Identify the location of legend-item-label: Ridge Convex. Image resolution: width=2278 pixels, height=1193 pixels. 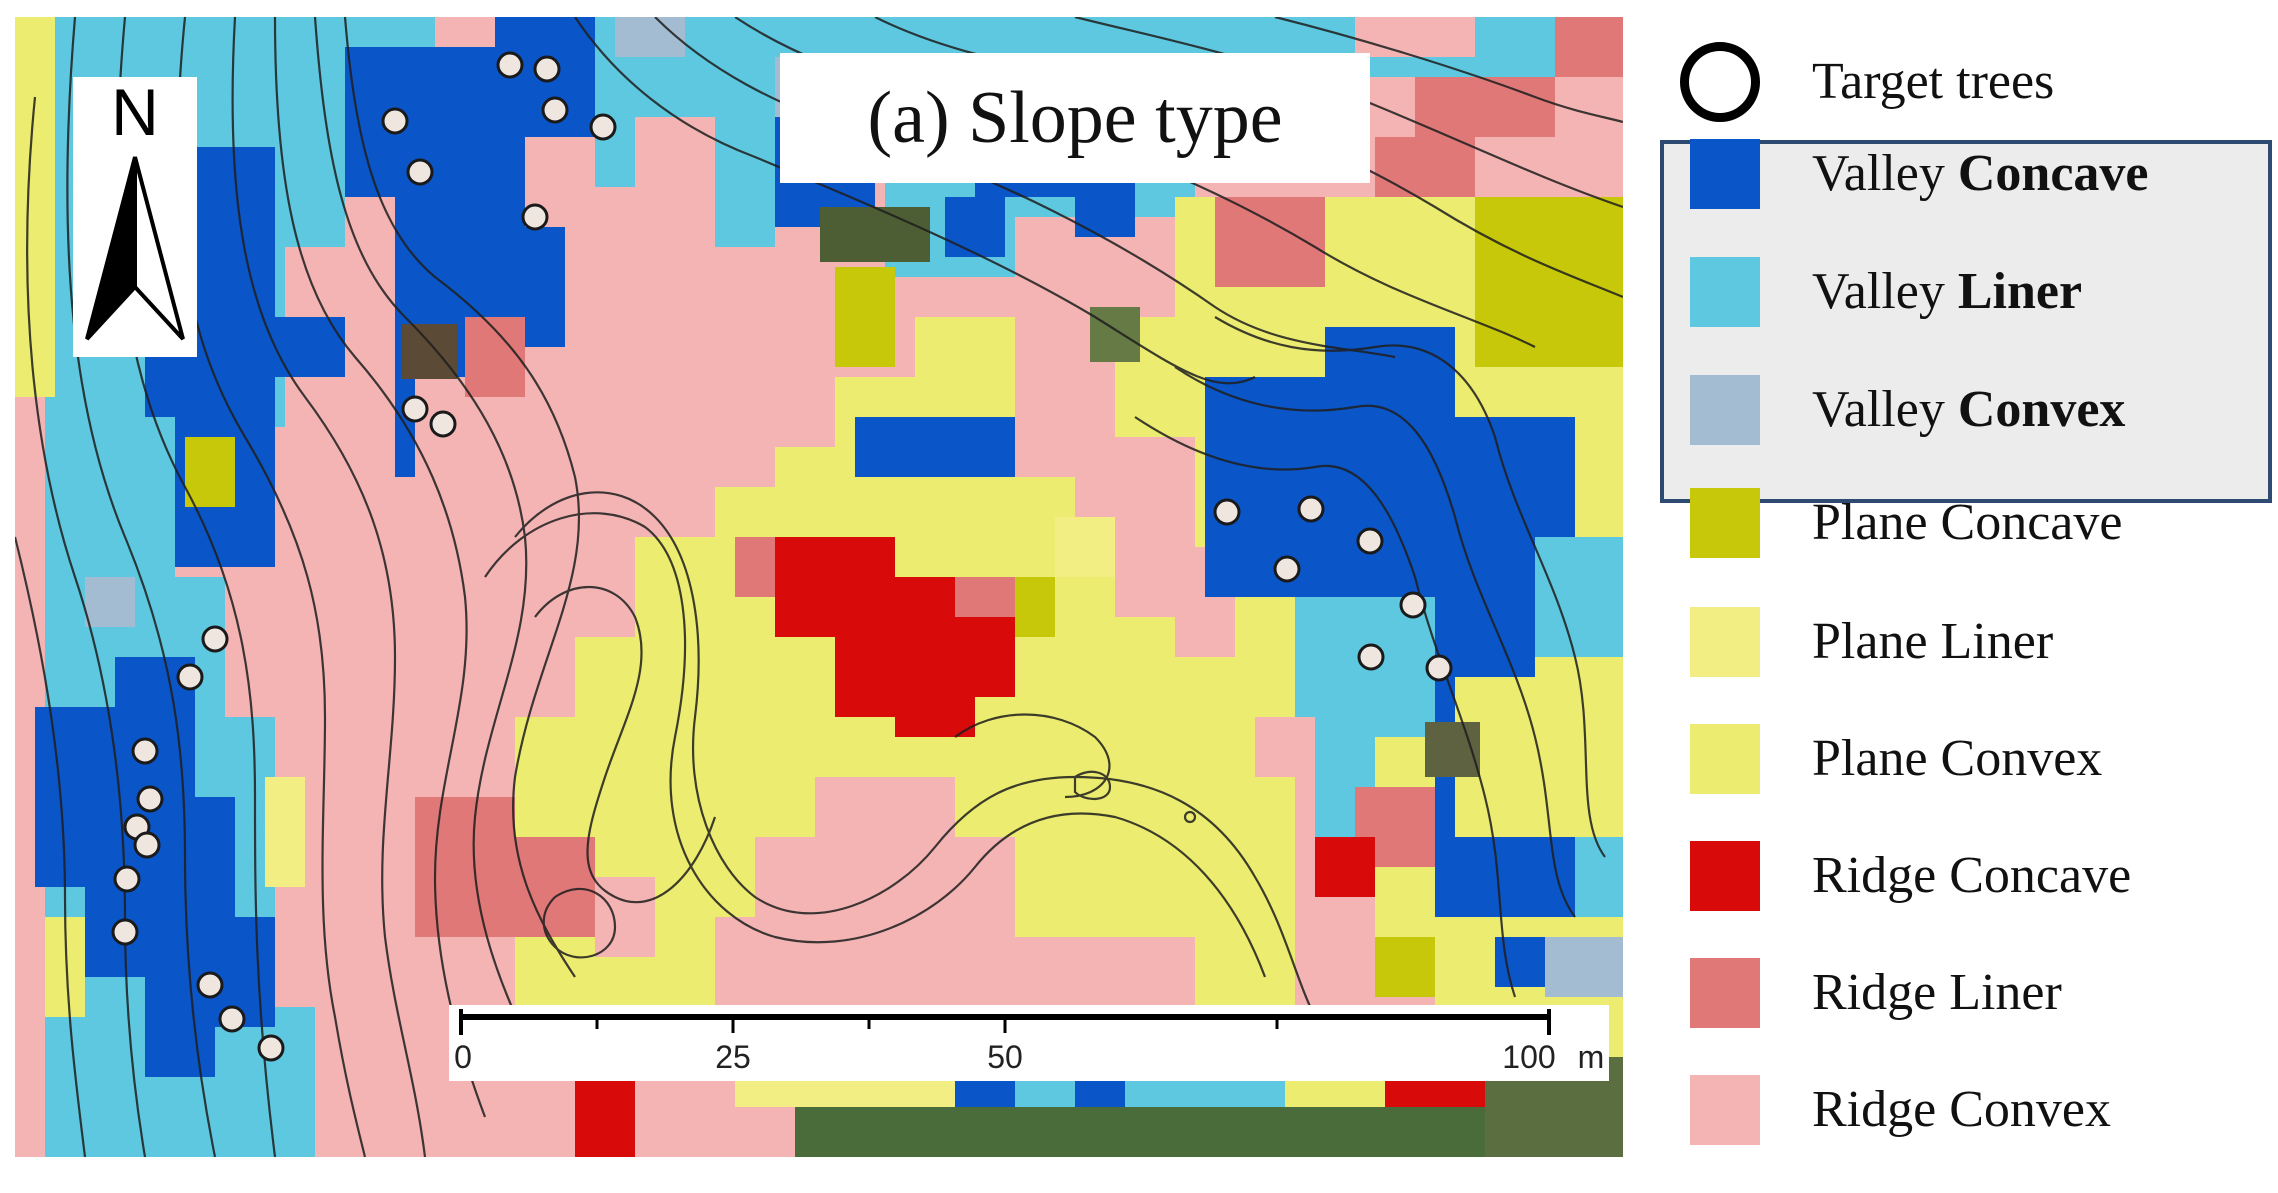
(1961, 1110).